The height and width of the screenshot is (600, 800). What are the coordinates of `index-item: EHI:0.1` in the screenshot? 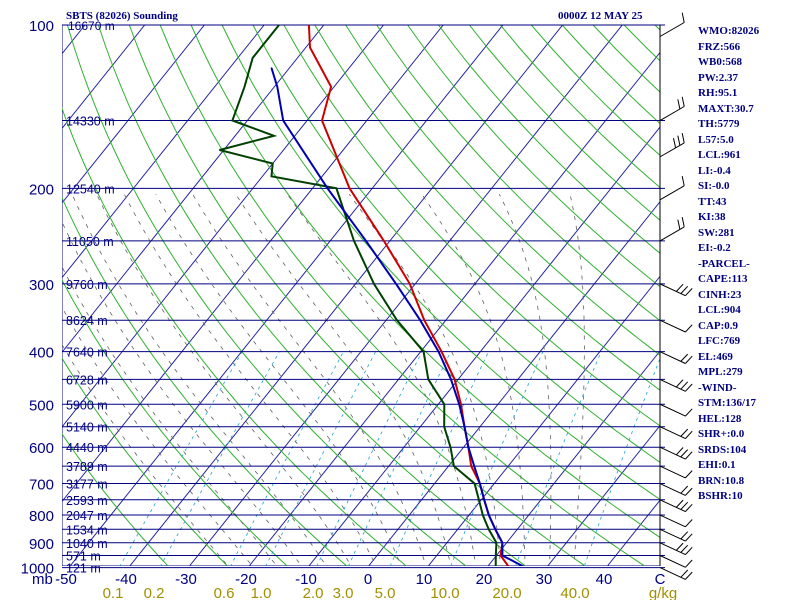 It's located at (717, 465).